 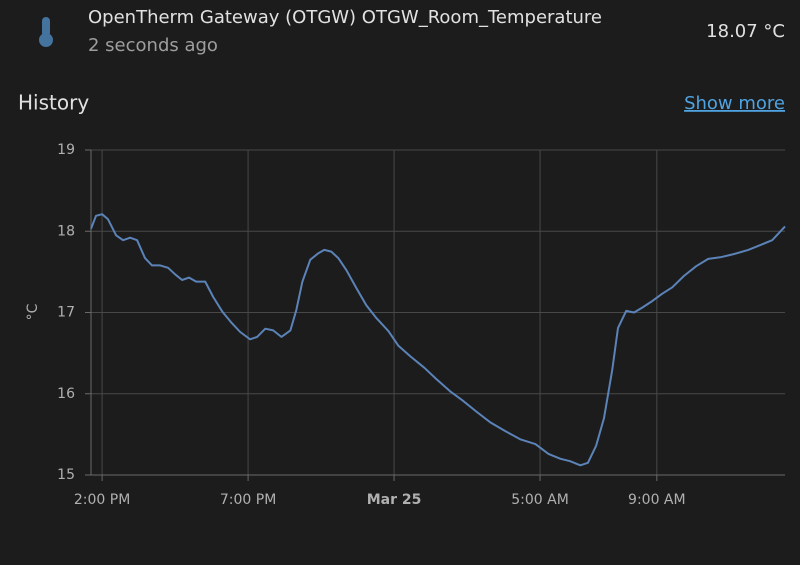 I want to click on x-tick-label: Mar 25, so click(x=394, y=500).